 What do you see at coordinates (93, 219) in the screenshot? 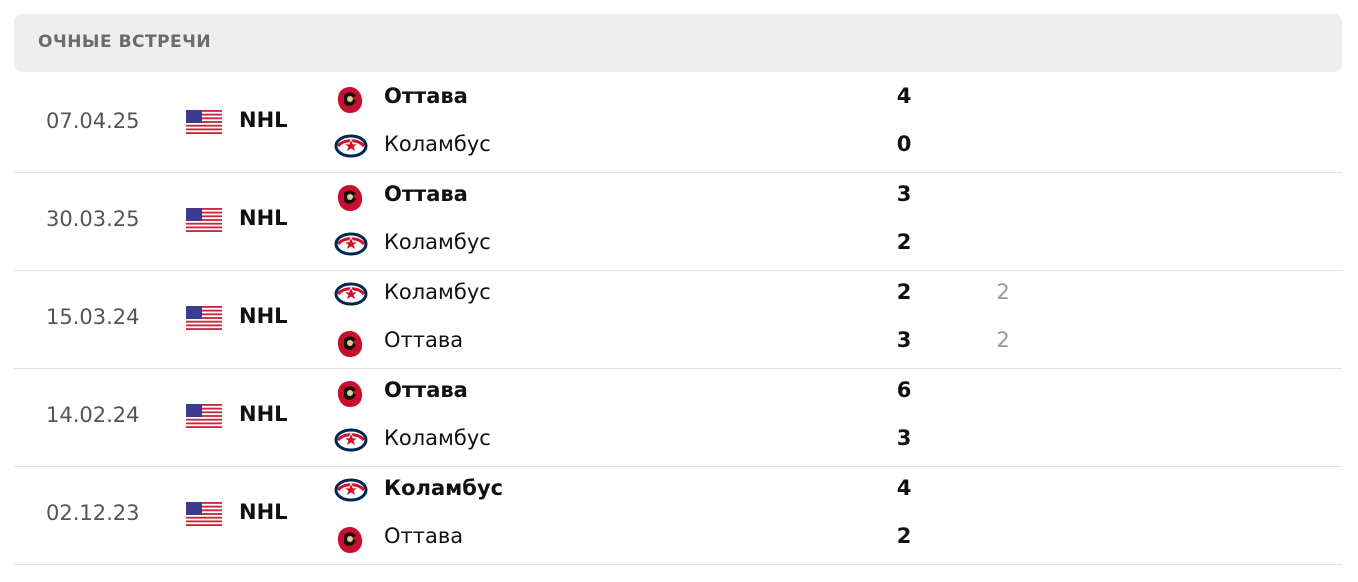
I see `match-date: 30.03.25` at bounding box center [93, 219].